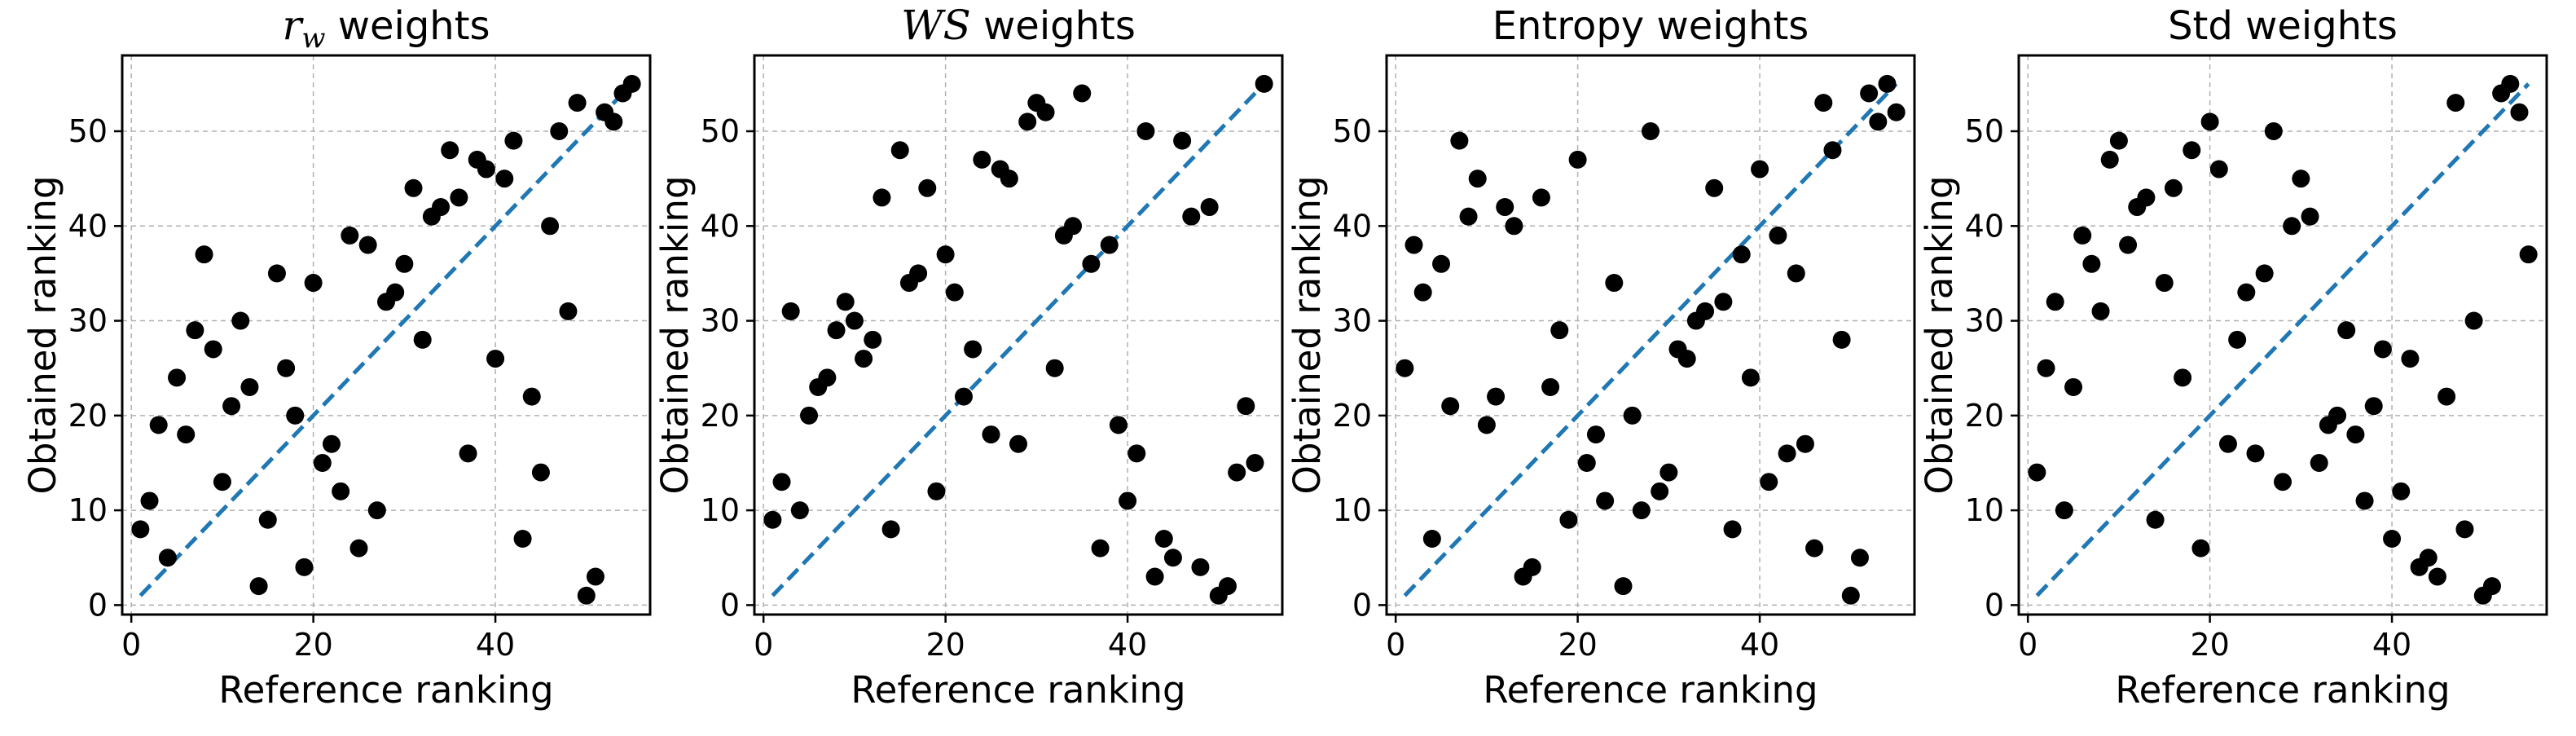  What do you see at coordinates (1984, 226) in the screenshot?
I see `y-tick-label: 40` at bounding box center [1984, 226].